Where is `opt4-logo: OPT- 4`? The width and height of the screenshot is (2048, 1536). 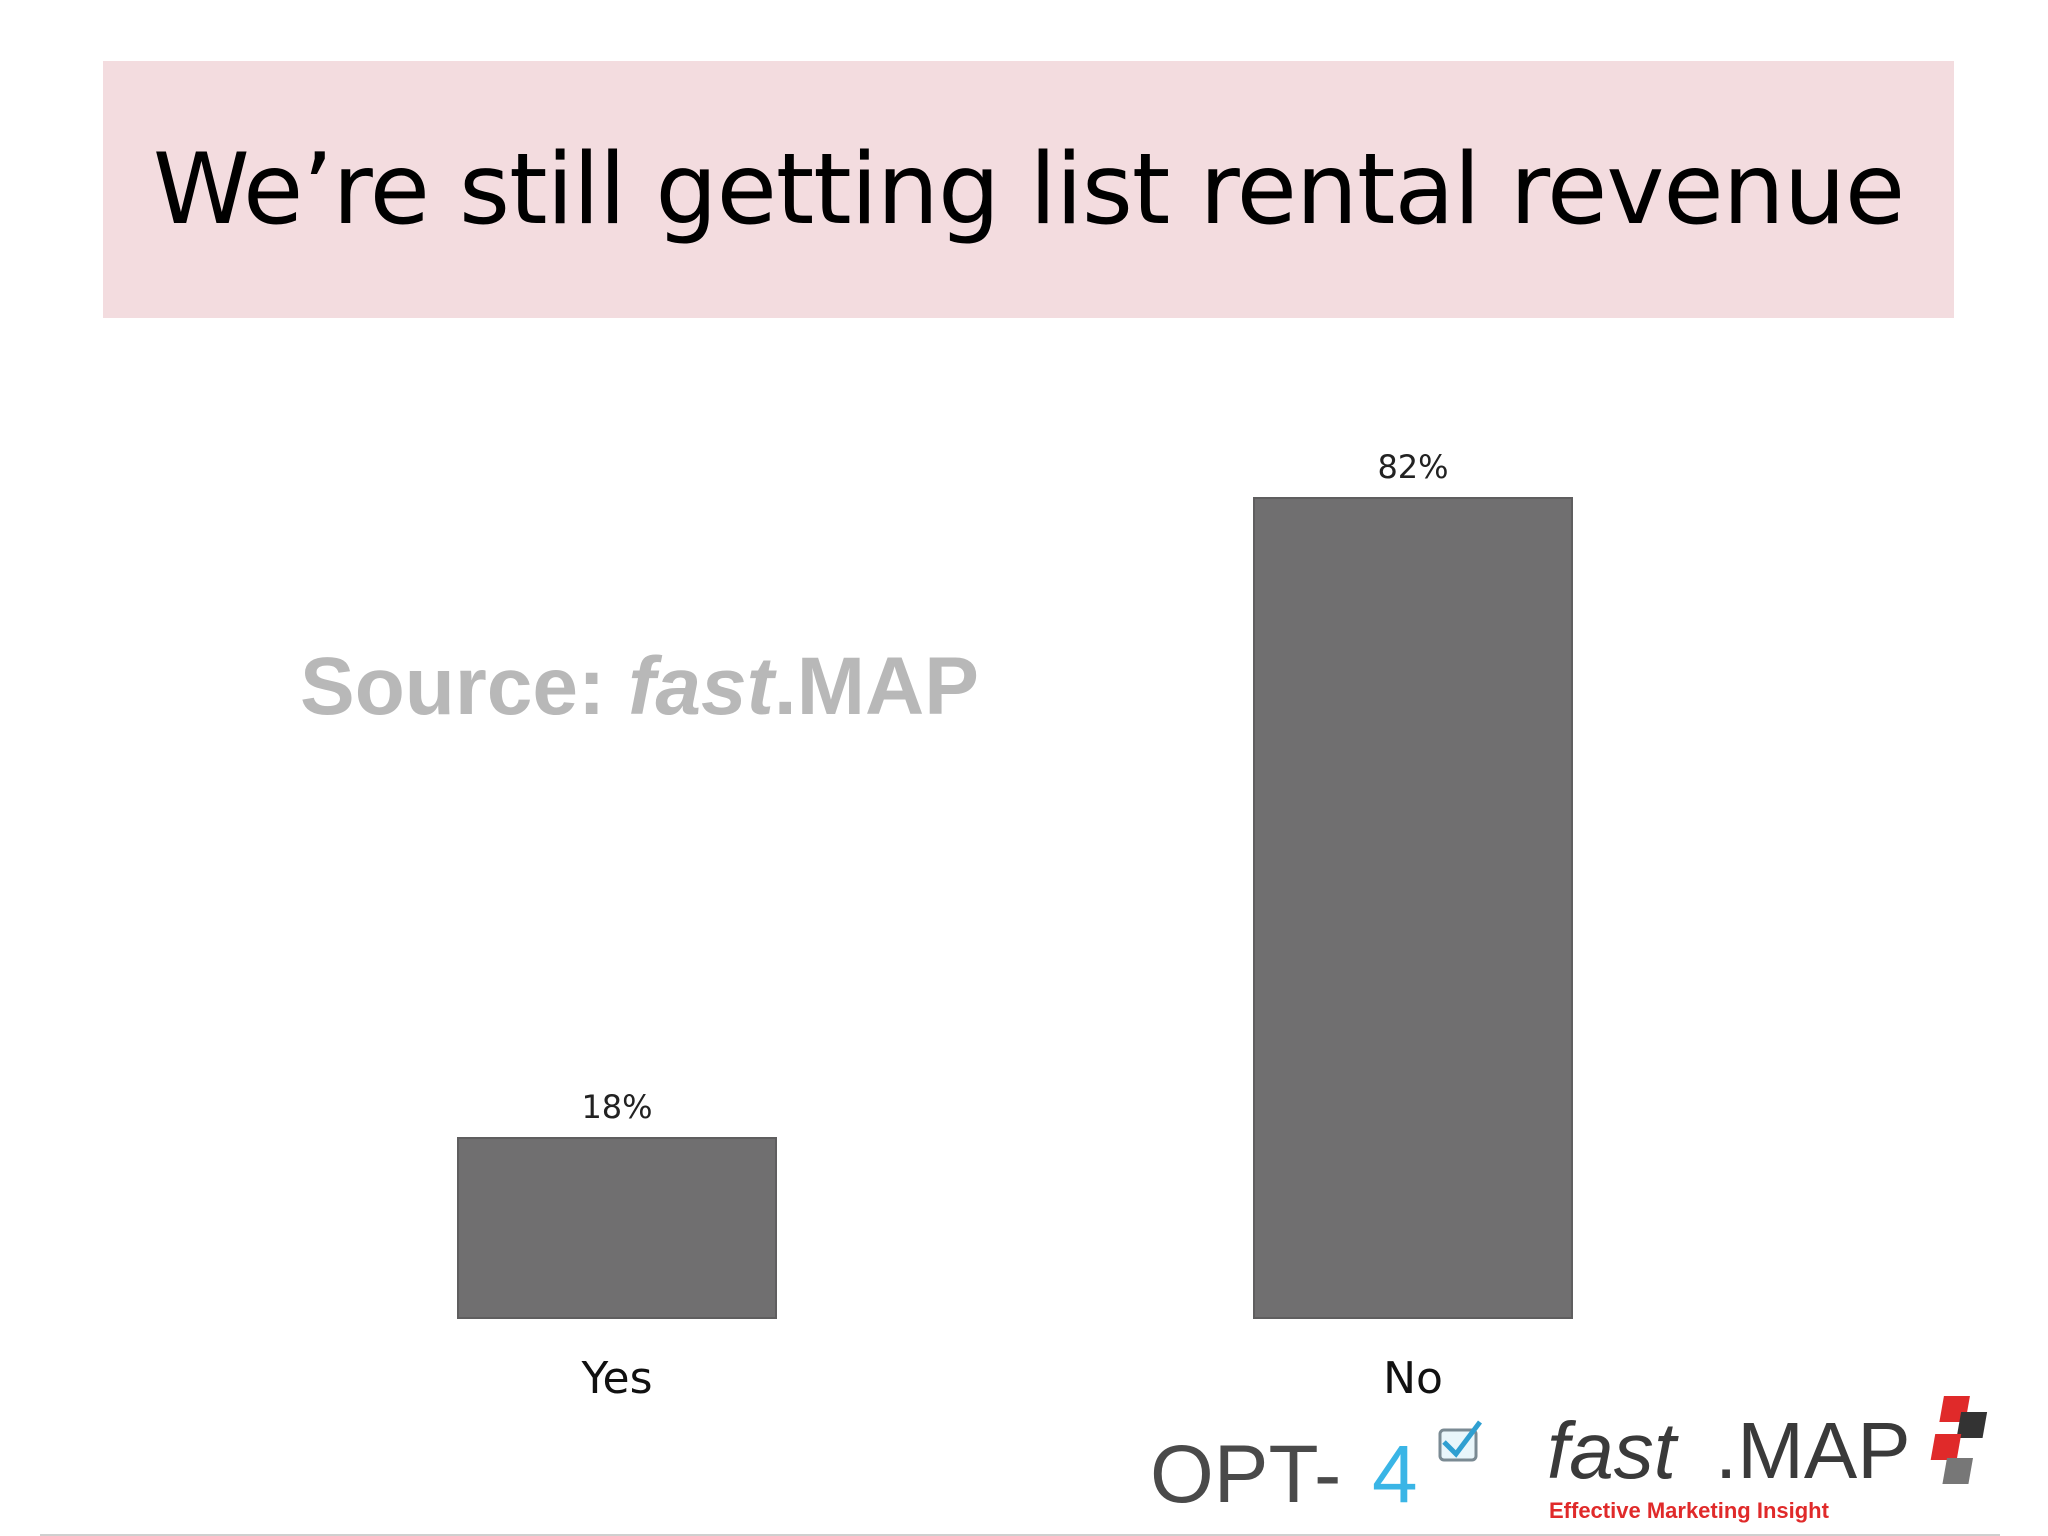 opt4-logo: OPT- 4 is located at coordinates (1316, 1470).